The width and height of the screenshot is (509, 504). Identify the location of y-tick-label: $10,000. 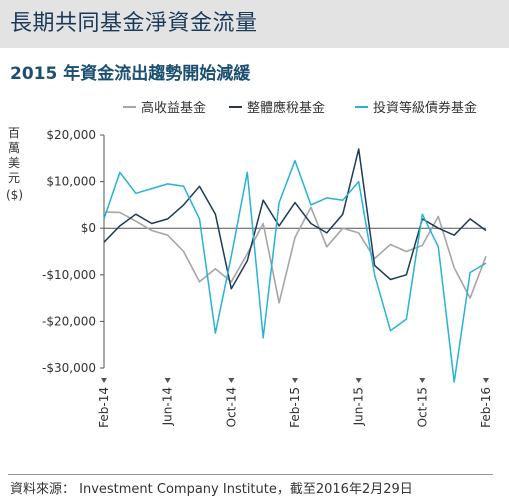
(71, 182).